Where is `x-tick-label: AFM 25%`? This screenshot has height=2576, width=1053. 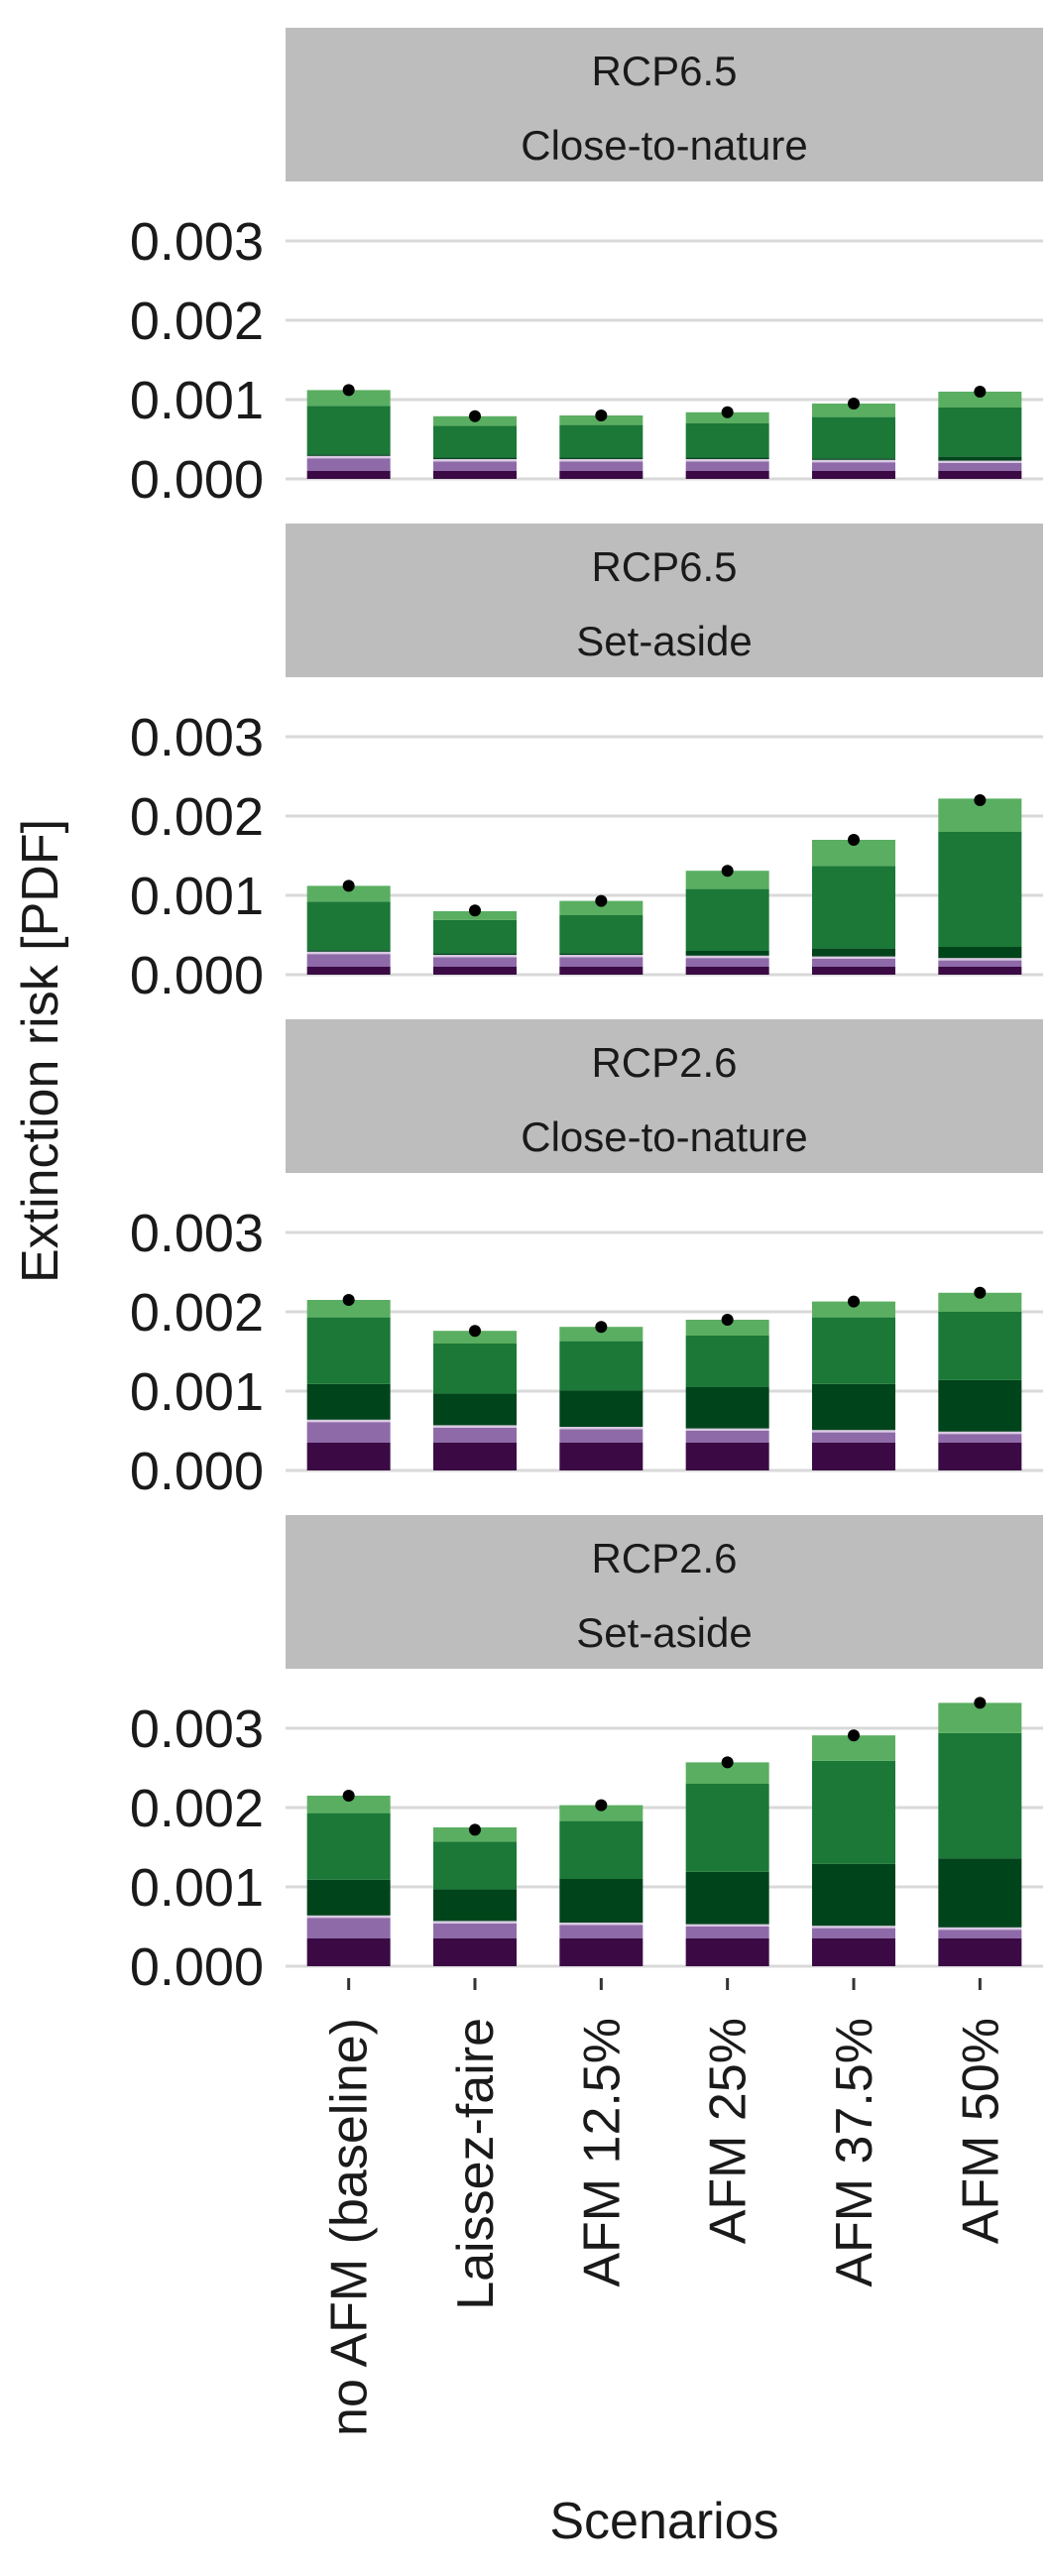
x-tick-label: AFM 25% is located at coordinates (729, 2131).